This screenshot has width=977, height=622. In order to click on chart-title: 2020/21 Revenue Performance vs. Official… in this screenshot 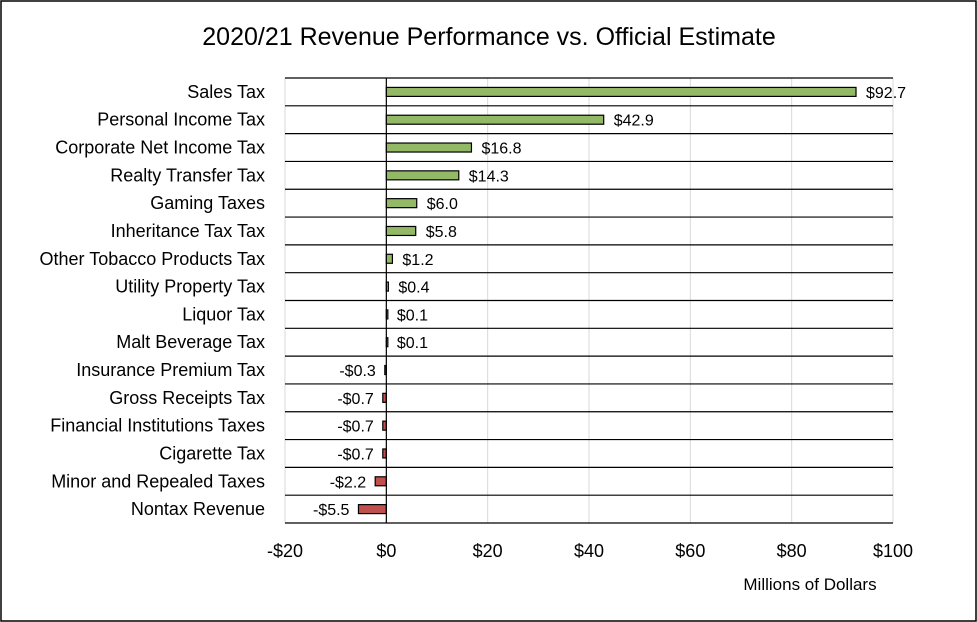, I will do `click(488, 37)`.